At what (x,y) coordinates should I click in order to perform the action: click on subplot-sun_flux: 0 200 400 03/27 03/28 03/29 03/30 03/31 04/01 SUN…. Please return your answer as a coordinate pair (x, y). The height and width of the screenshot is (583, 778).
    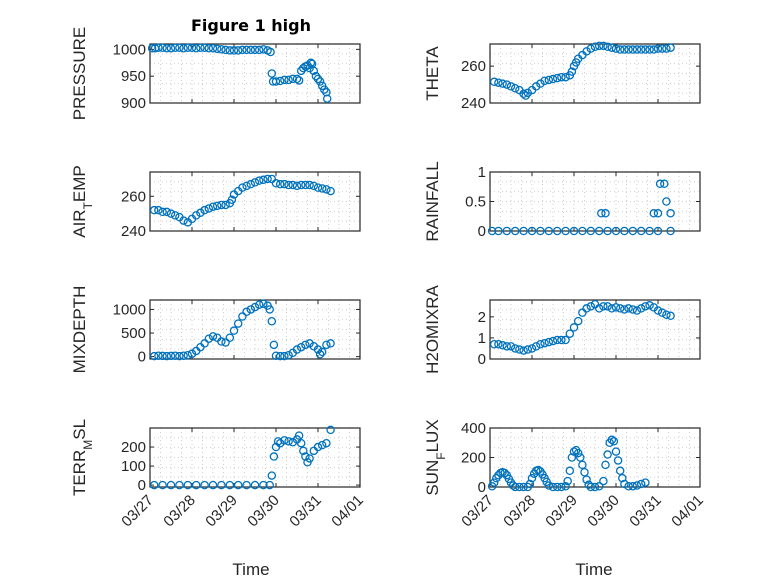
    Looking at the image, I should click on (565, 474).